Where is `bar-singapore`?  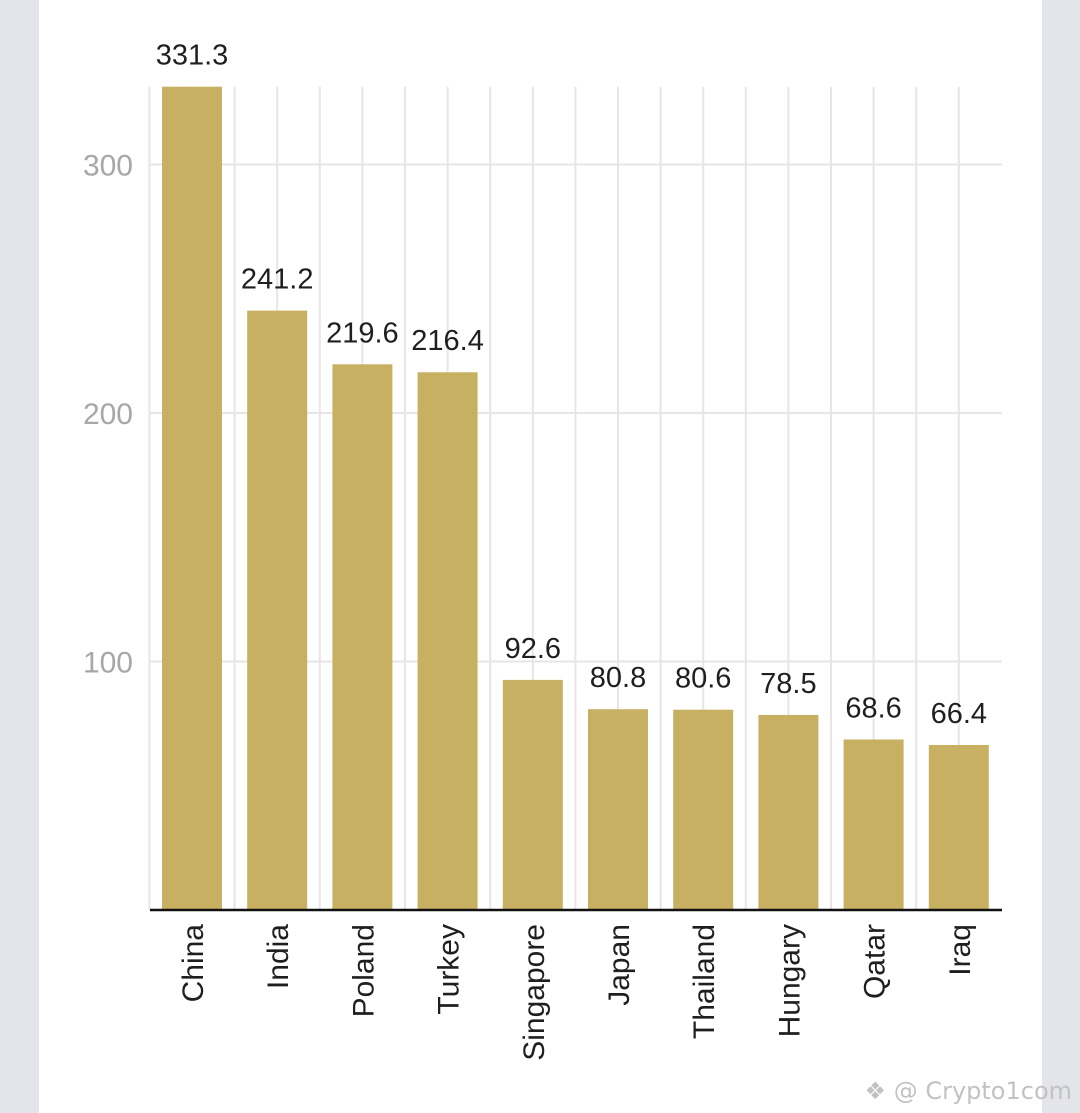 bar-singapore is located at coordinates (532, 794).